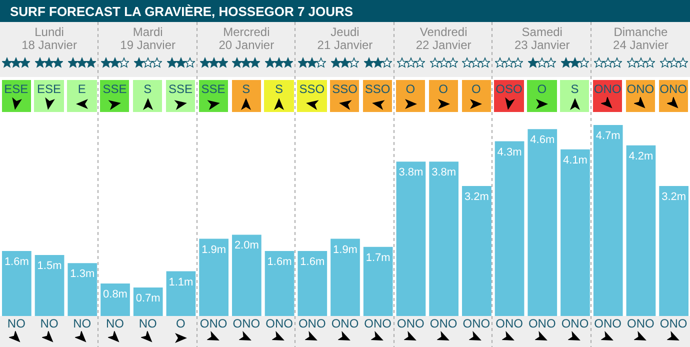 Image resolution: width=690 pixels, height=347 pixels. What do you see at coordinates (345, 32) in the screenshot?
I see `text: Jeudi` at bounding box center [345, 32].